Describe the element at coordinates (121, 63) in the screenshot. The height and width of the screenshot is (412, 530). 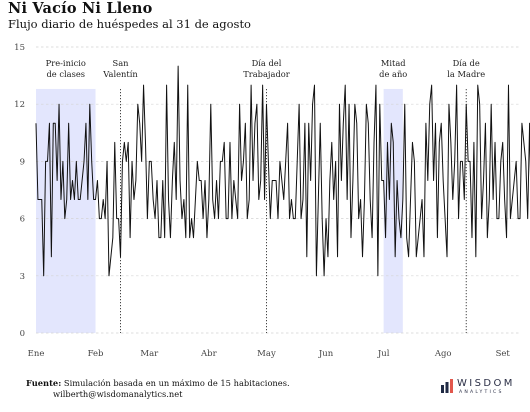
I see `event-label: San` at that location.